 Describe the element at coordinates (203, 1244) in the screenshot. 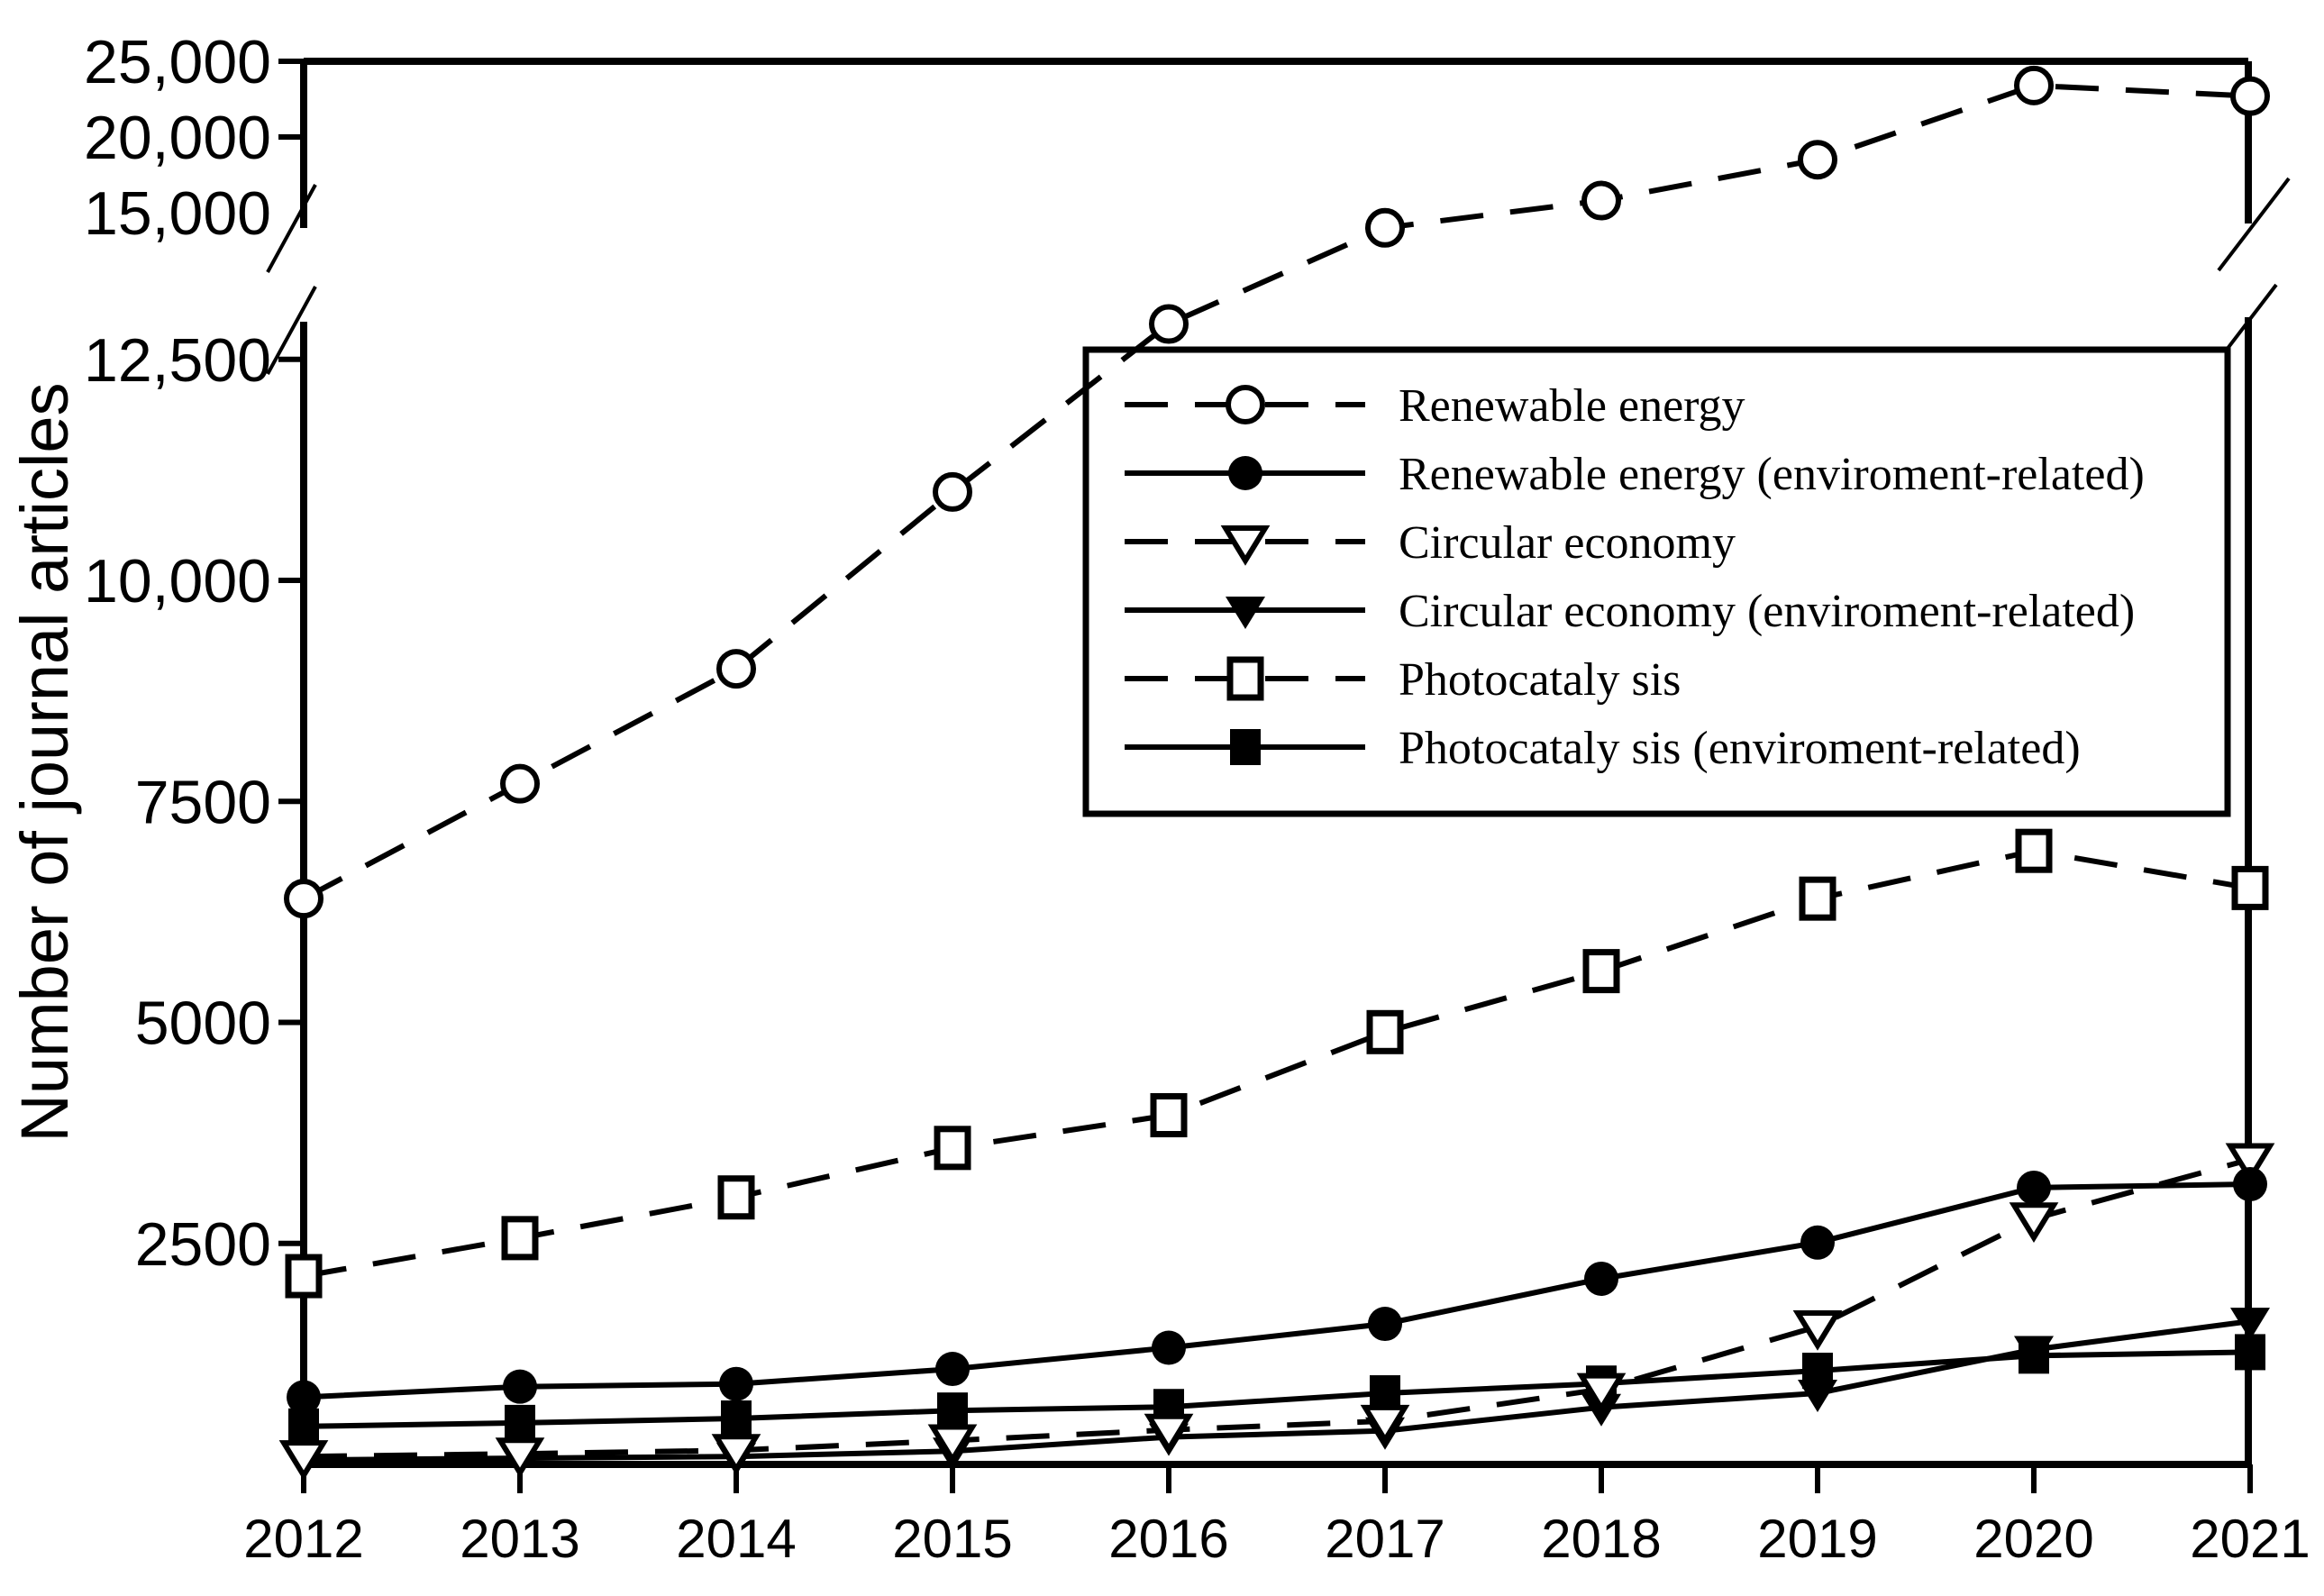

I see `y-tick-label: 2500` at that location.